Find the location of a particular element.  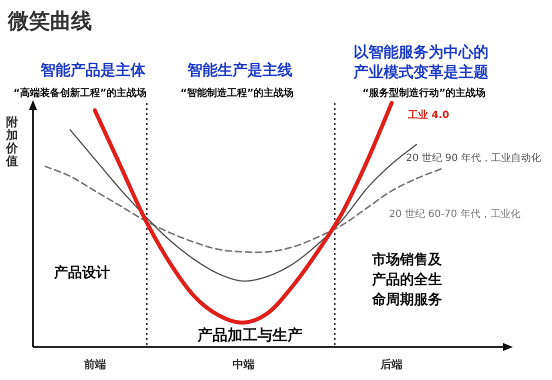

text: “智能制造工程”的主战场 is located at coordinates (237, 93).